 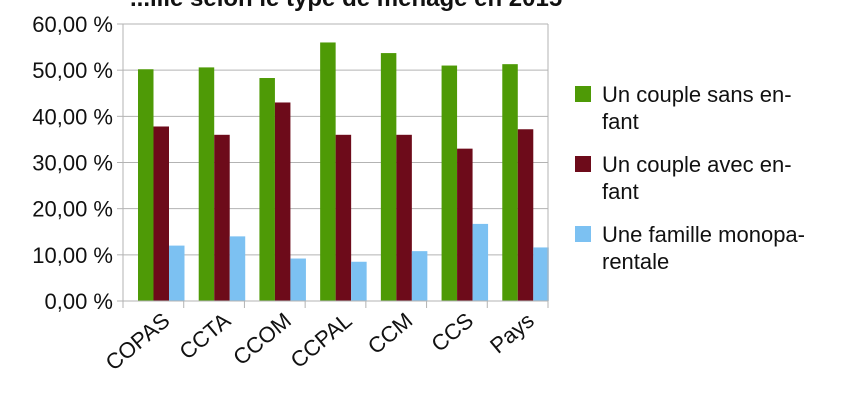 What do you see at coordinates (452, 332) in the screenshot?
I see `x-tick-label: CCS` at bounding box center [452, 332].